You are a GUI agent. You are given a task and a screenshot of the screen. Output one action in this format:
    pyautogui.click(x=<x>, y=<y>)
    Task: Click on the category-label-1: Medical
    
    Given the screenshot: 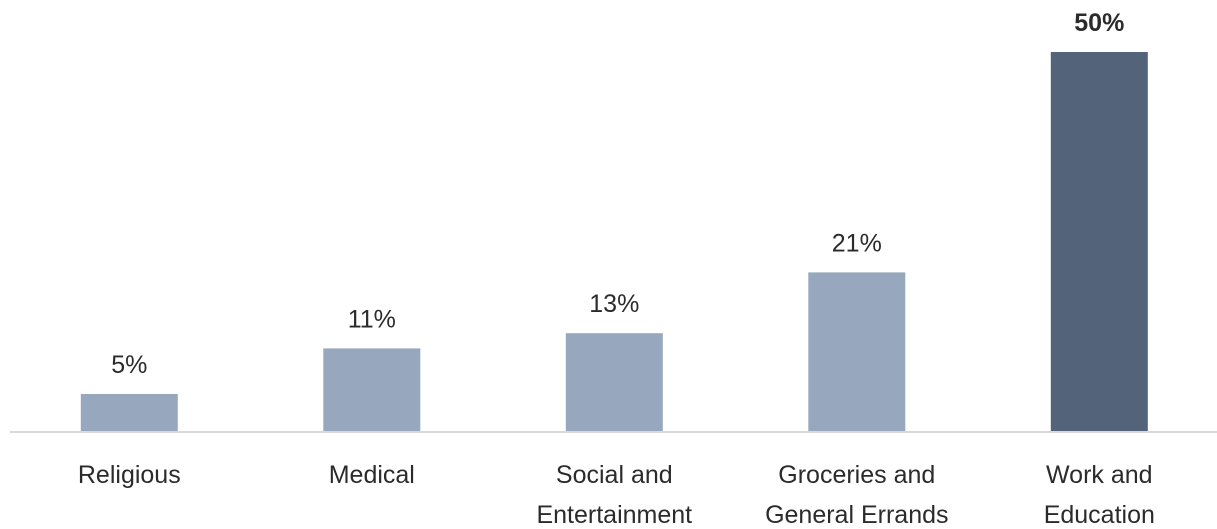 What is the action you would take?
    pyautogui.click(x=372, y=475)
    